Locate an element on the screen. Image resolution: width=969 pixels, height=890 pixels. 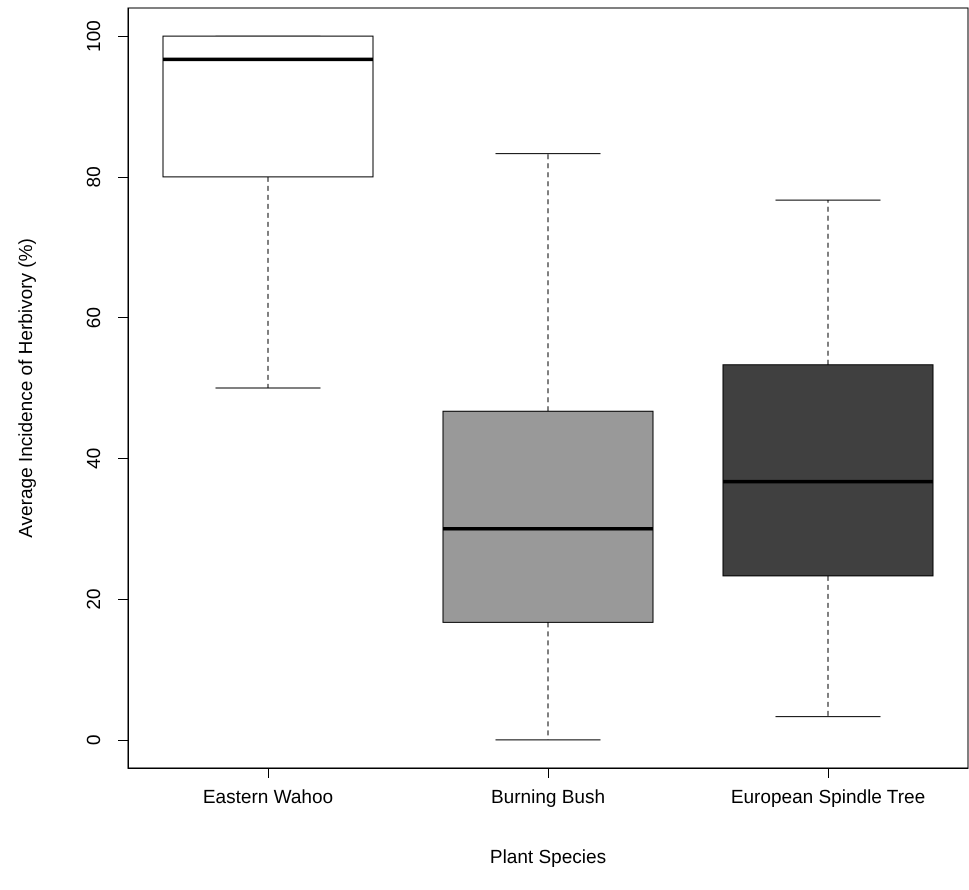
y-tick-label: 40 is located at coordinates (94, 458).